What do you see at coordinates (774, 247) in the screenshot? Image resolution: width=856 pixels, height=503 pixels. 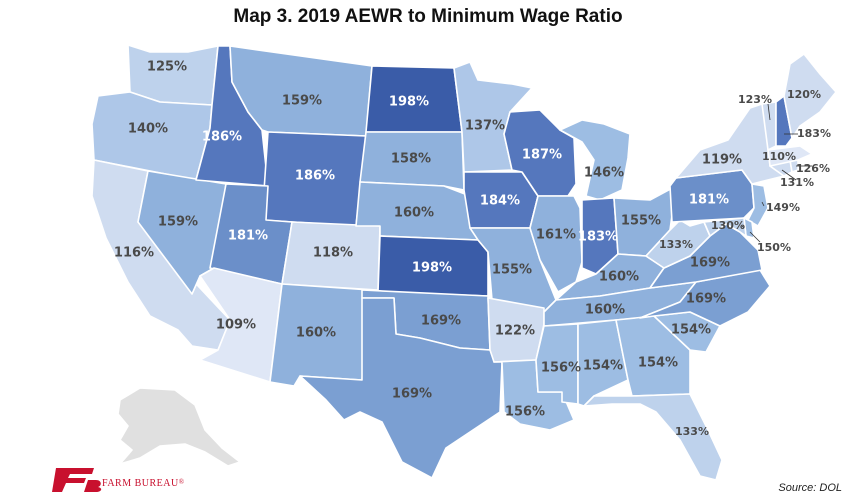 I see `label-de: 150%` at bounding box center [774, 247].